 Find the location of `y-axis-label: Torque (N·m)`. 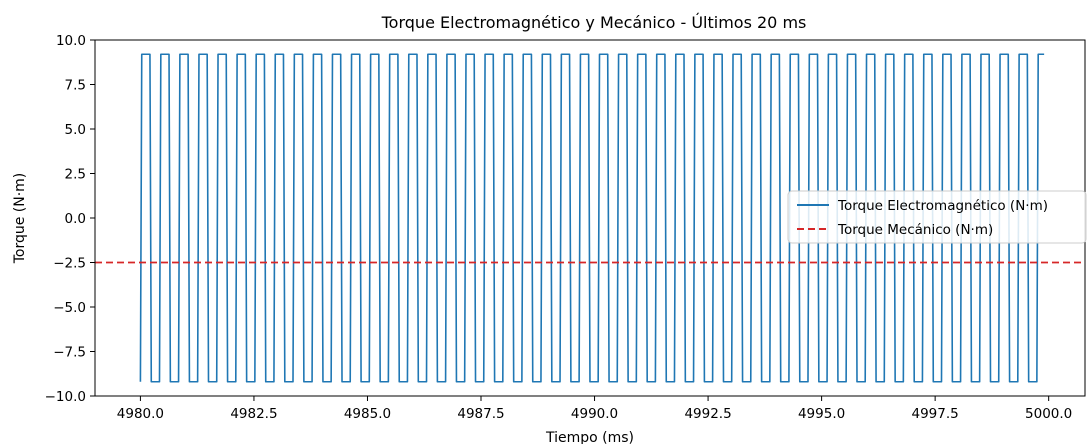

y-axis-label: Torque (N·m) is located at coordinates (20, 219).